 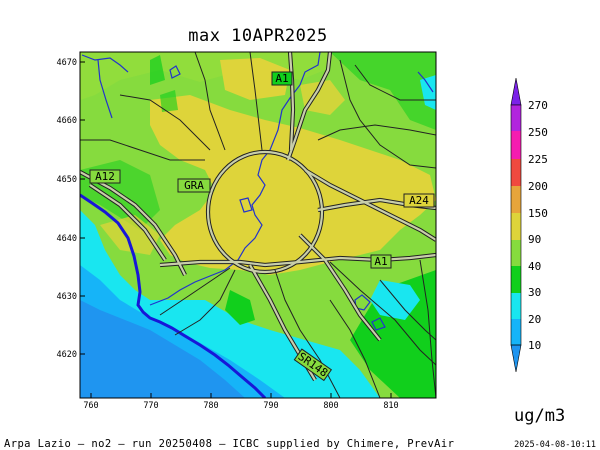 I want to click on colorbar-label: 20, so click(x=534, y=319).